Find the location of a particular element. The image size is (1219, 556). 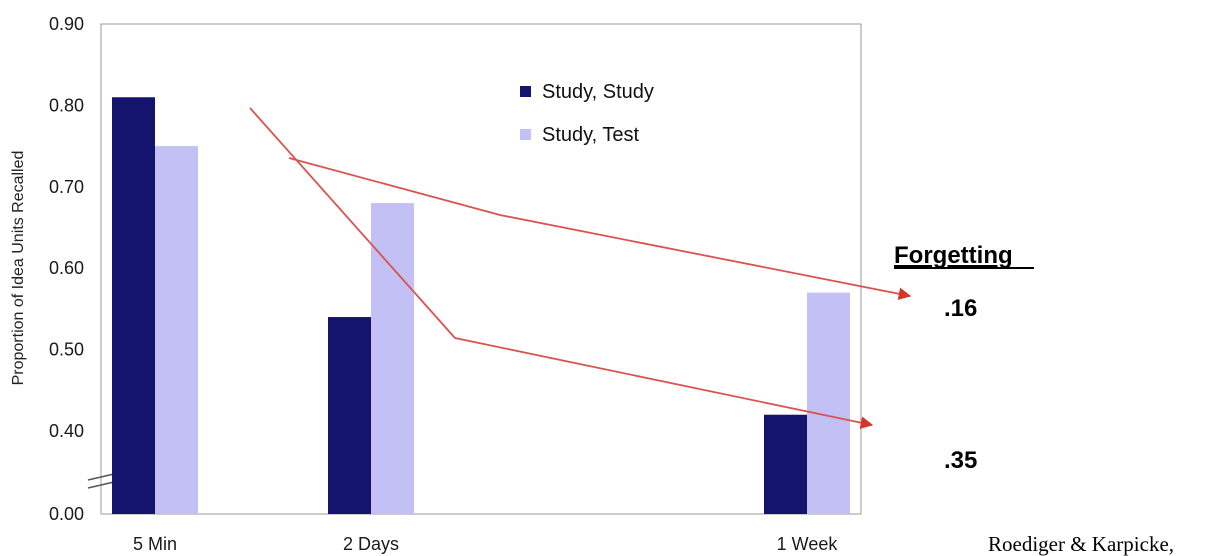

y-axis-label: Proportion of Idea Units Recalled is located at coordinates (18, 268).